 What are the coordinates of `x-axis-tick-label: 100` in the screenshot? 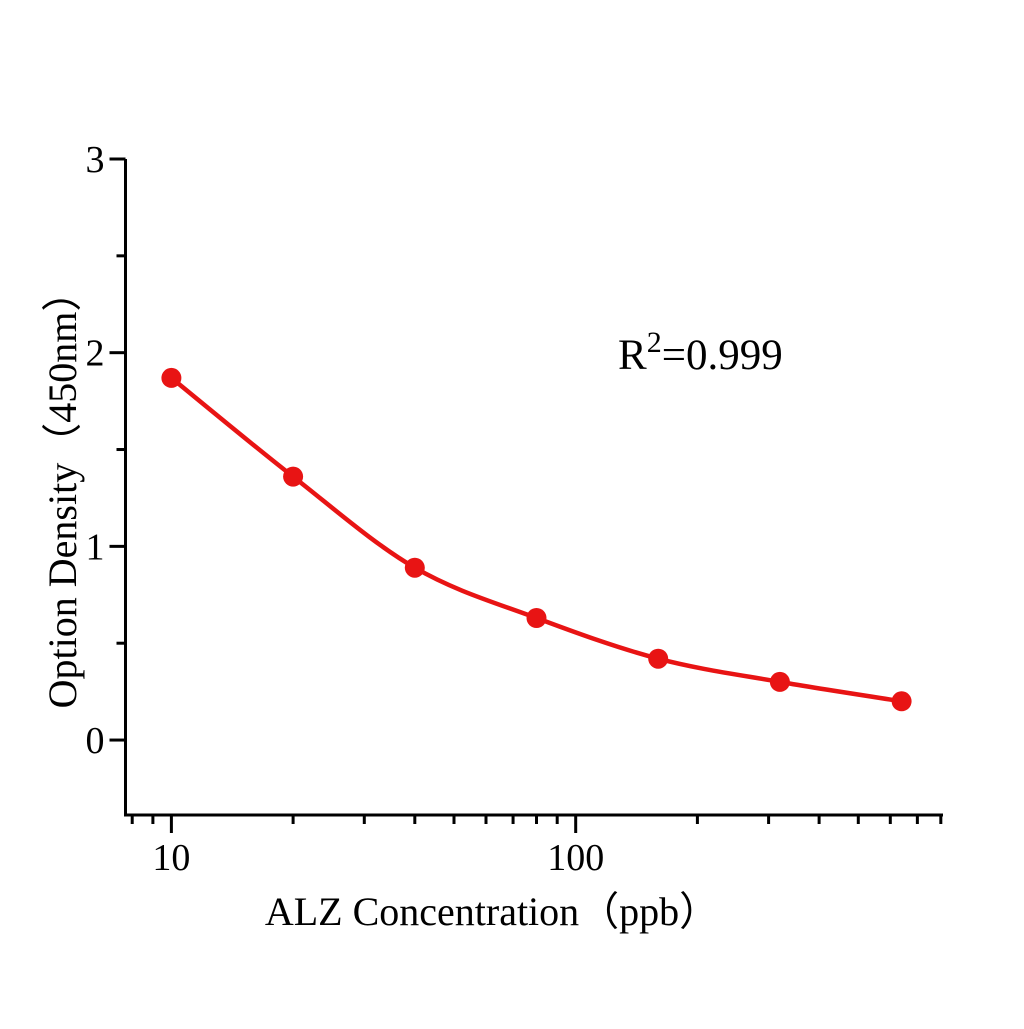 It's located at (575, 858).